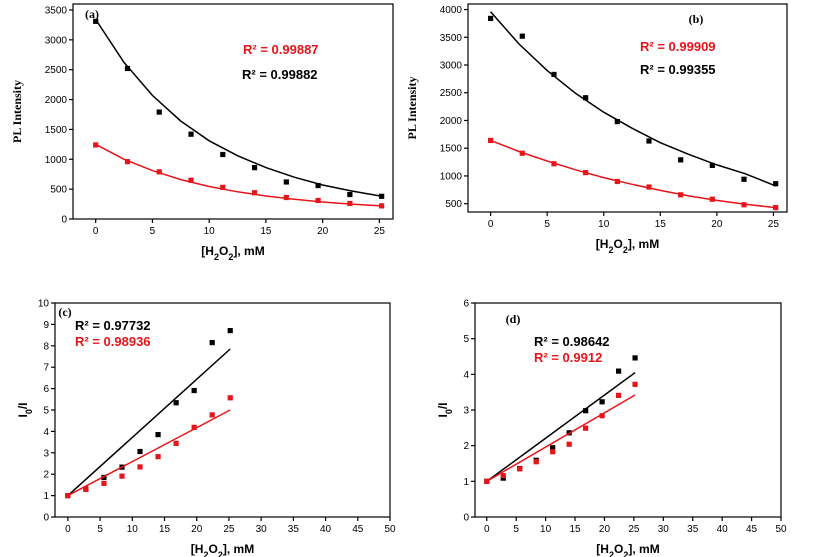  What do you see at coordinates (17, 111) in the screenshot?
I see `y-axis-title: PL Intensity` at bounding box center [17, 111].